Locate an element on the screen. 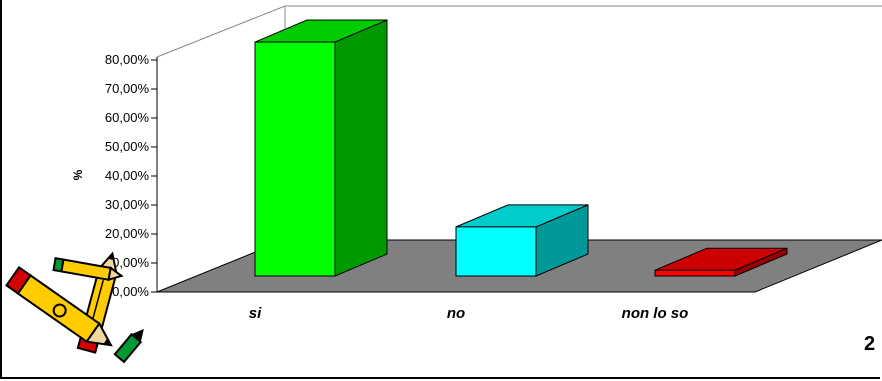 The width and height of the screenshot is (882, 381). y-tick-label: 80,00% is located at coordinates (127, 59).